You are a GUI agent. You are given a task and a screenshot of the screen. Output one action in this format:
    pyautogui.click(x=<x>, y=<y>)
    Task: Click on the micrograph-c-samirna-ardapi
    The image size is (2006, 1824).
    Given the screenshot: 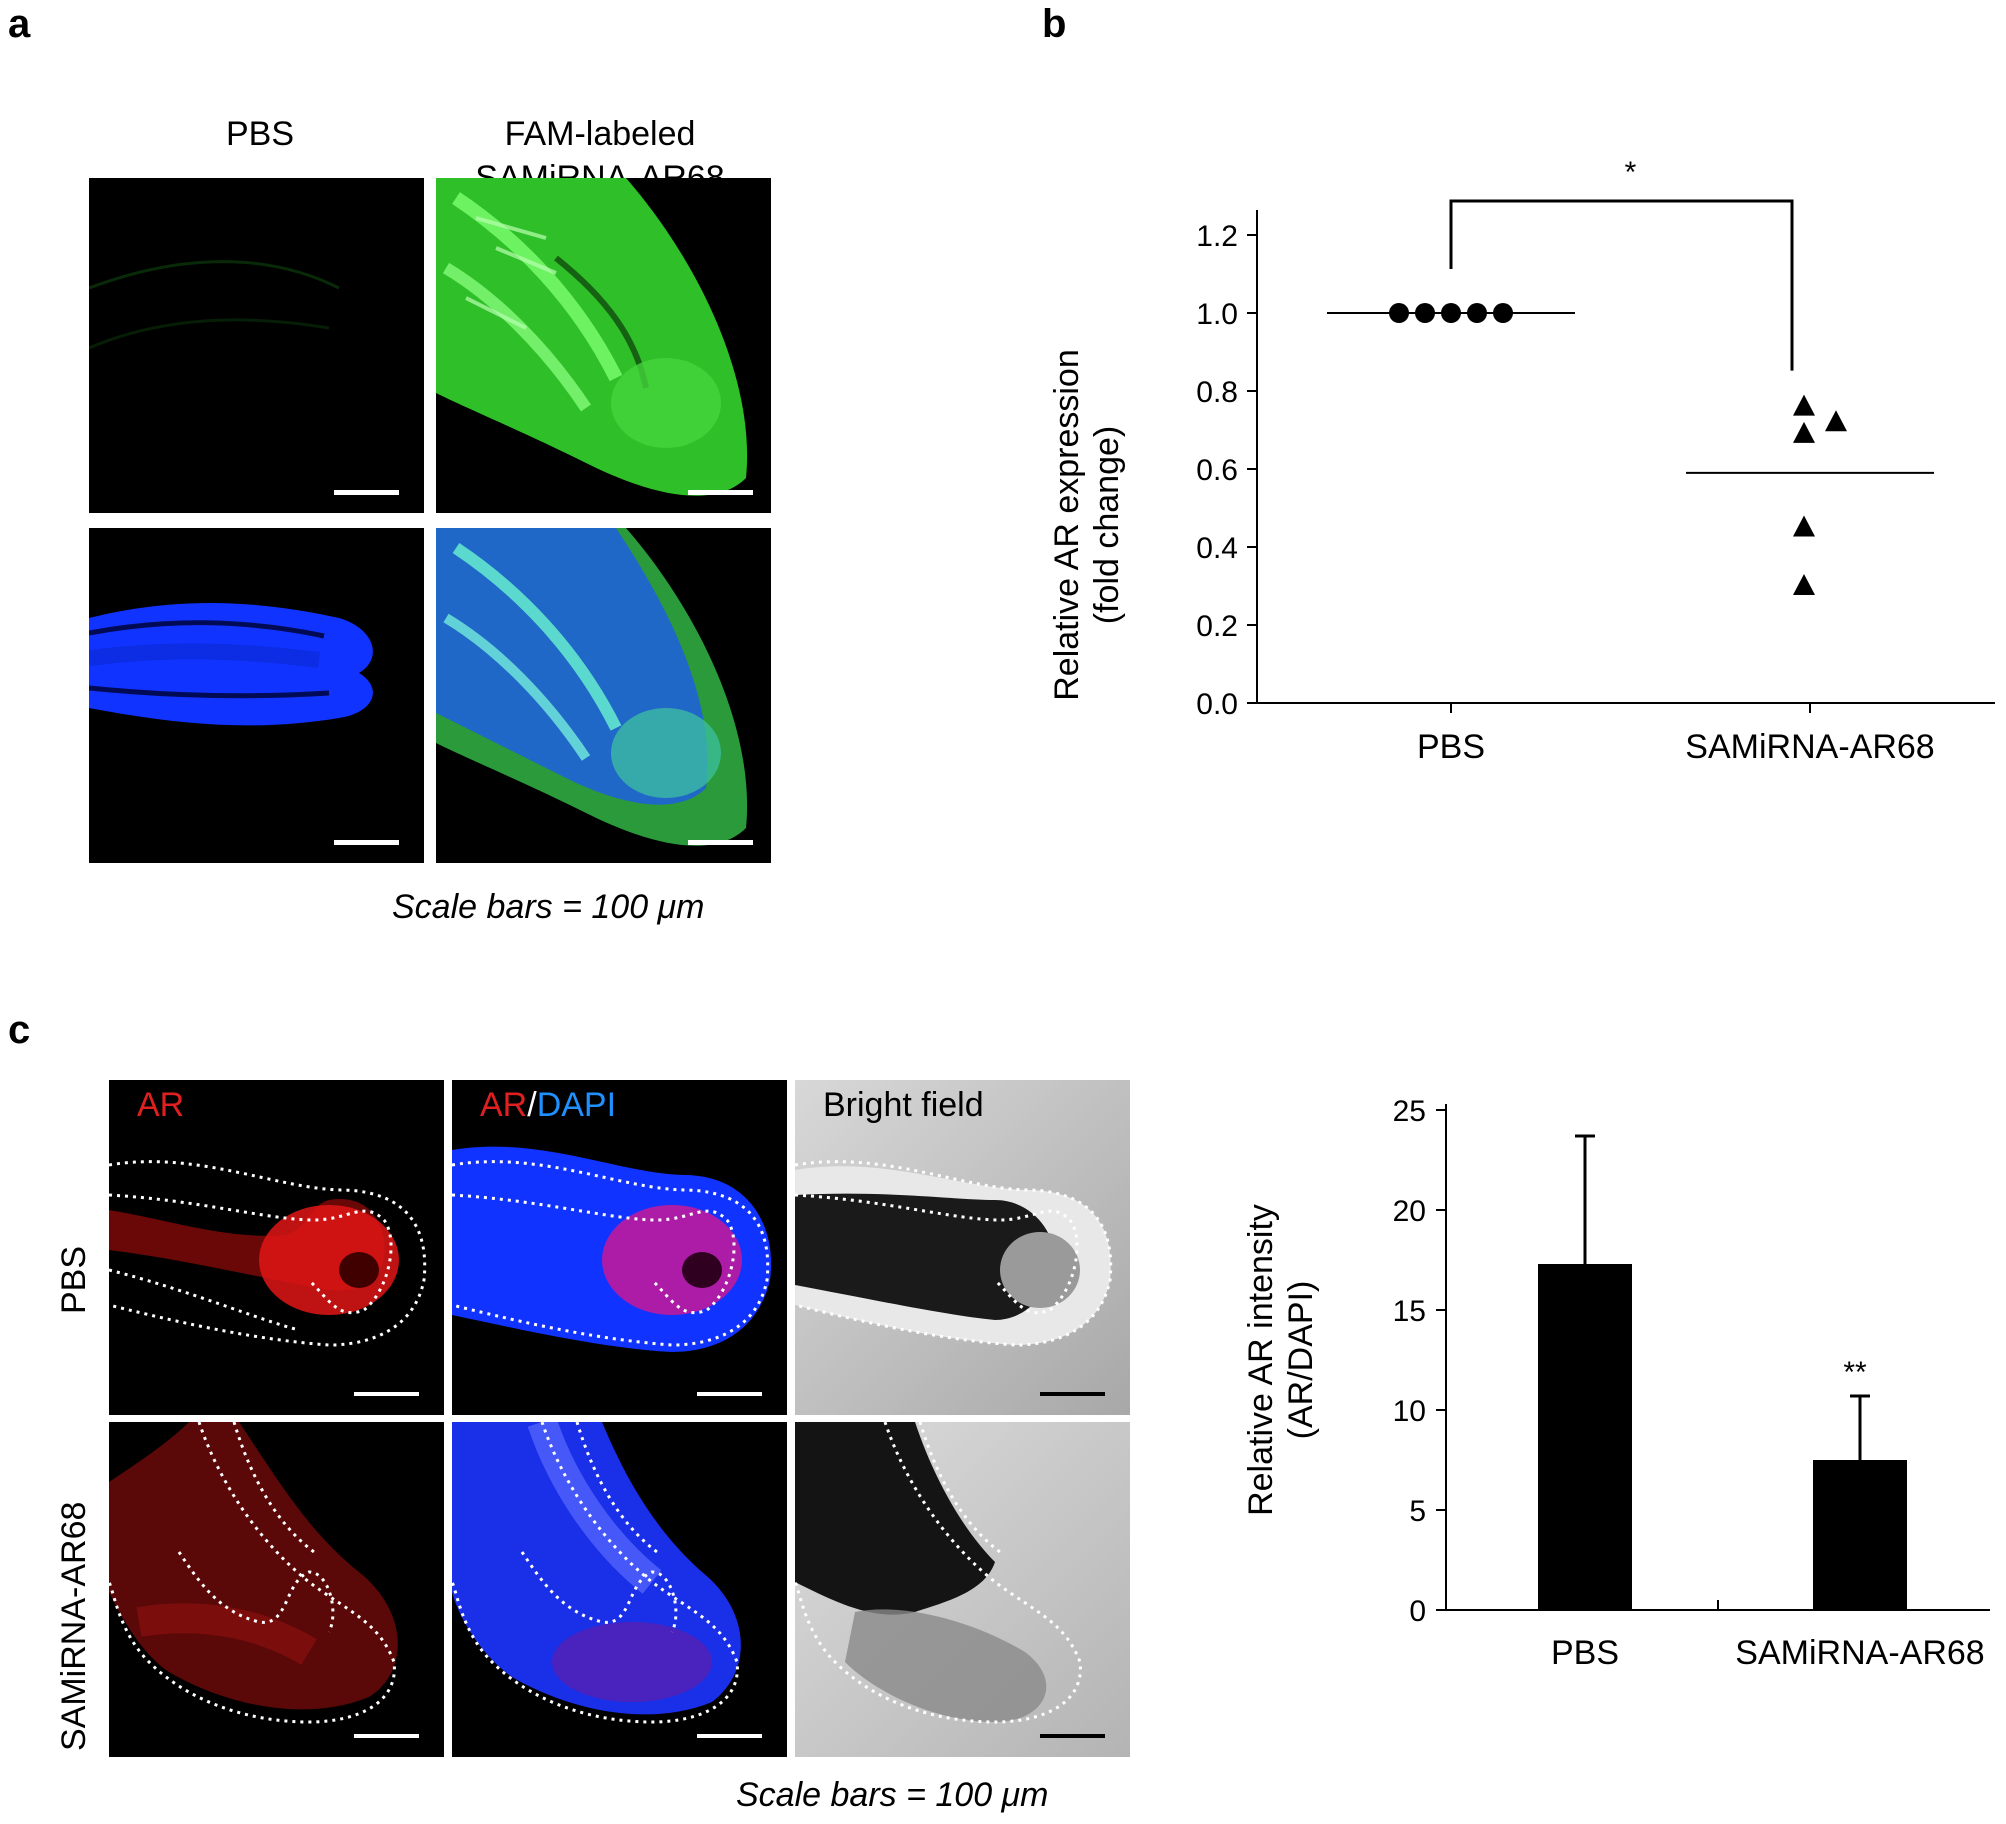 What is the action you would take?
    pyautogui.click(x=619, y=1589)
    